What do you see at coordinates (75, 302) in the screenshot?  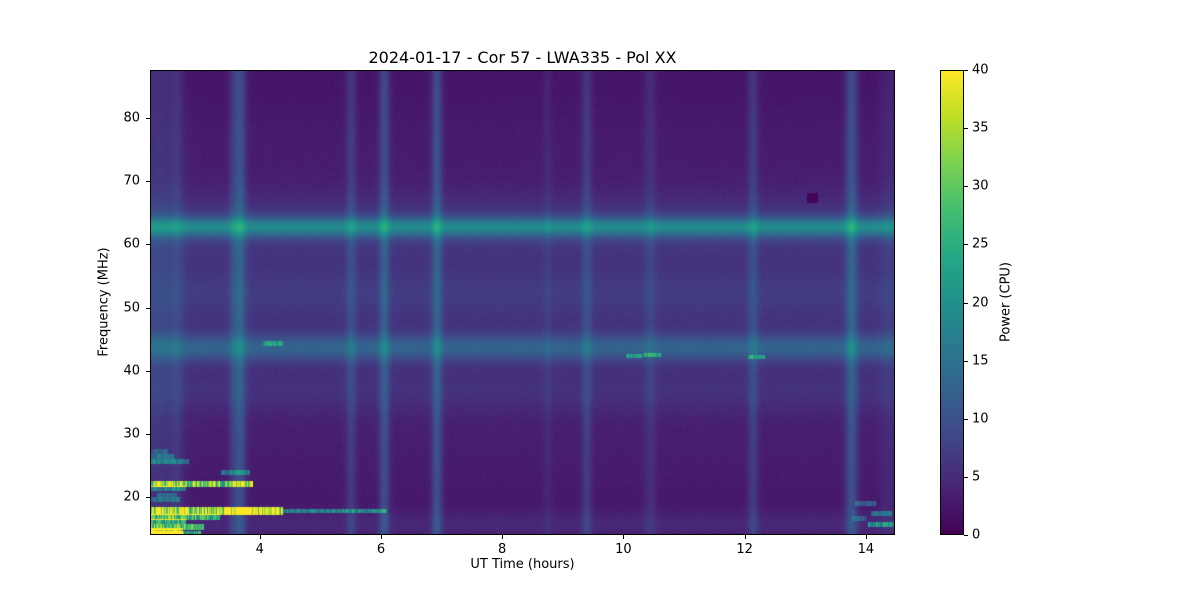 I see `y-axis-ticks: 20 30 40 50 60 70 80` at bounding box center [75, 302].